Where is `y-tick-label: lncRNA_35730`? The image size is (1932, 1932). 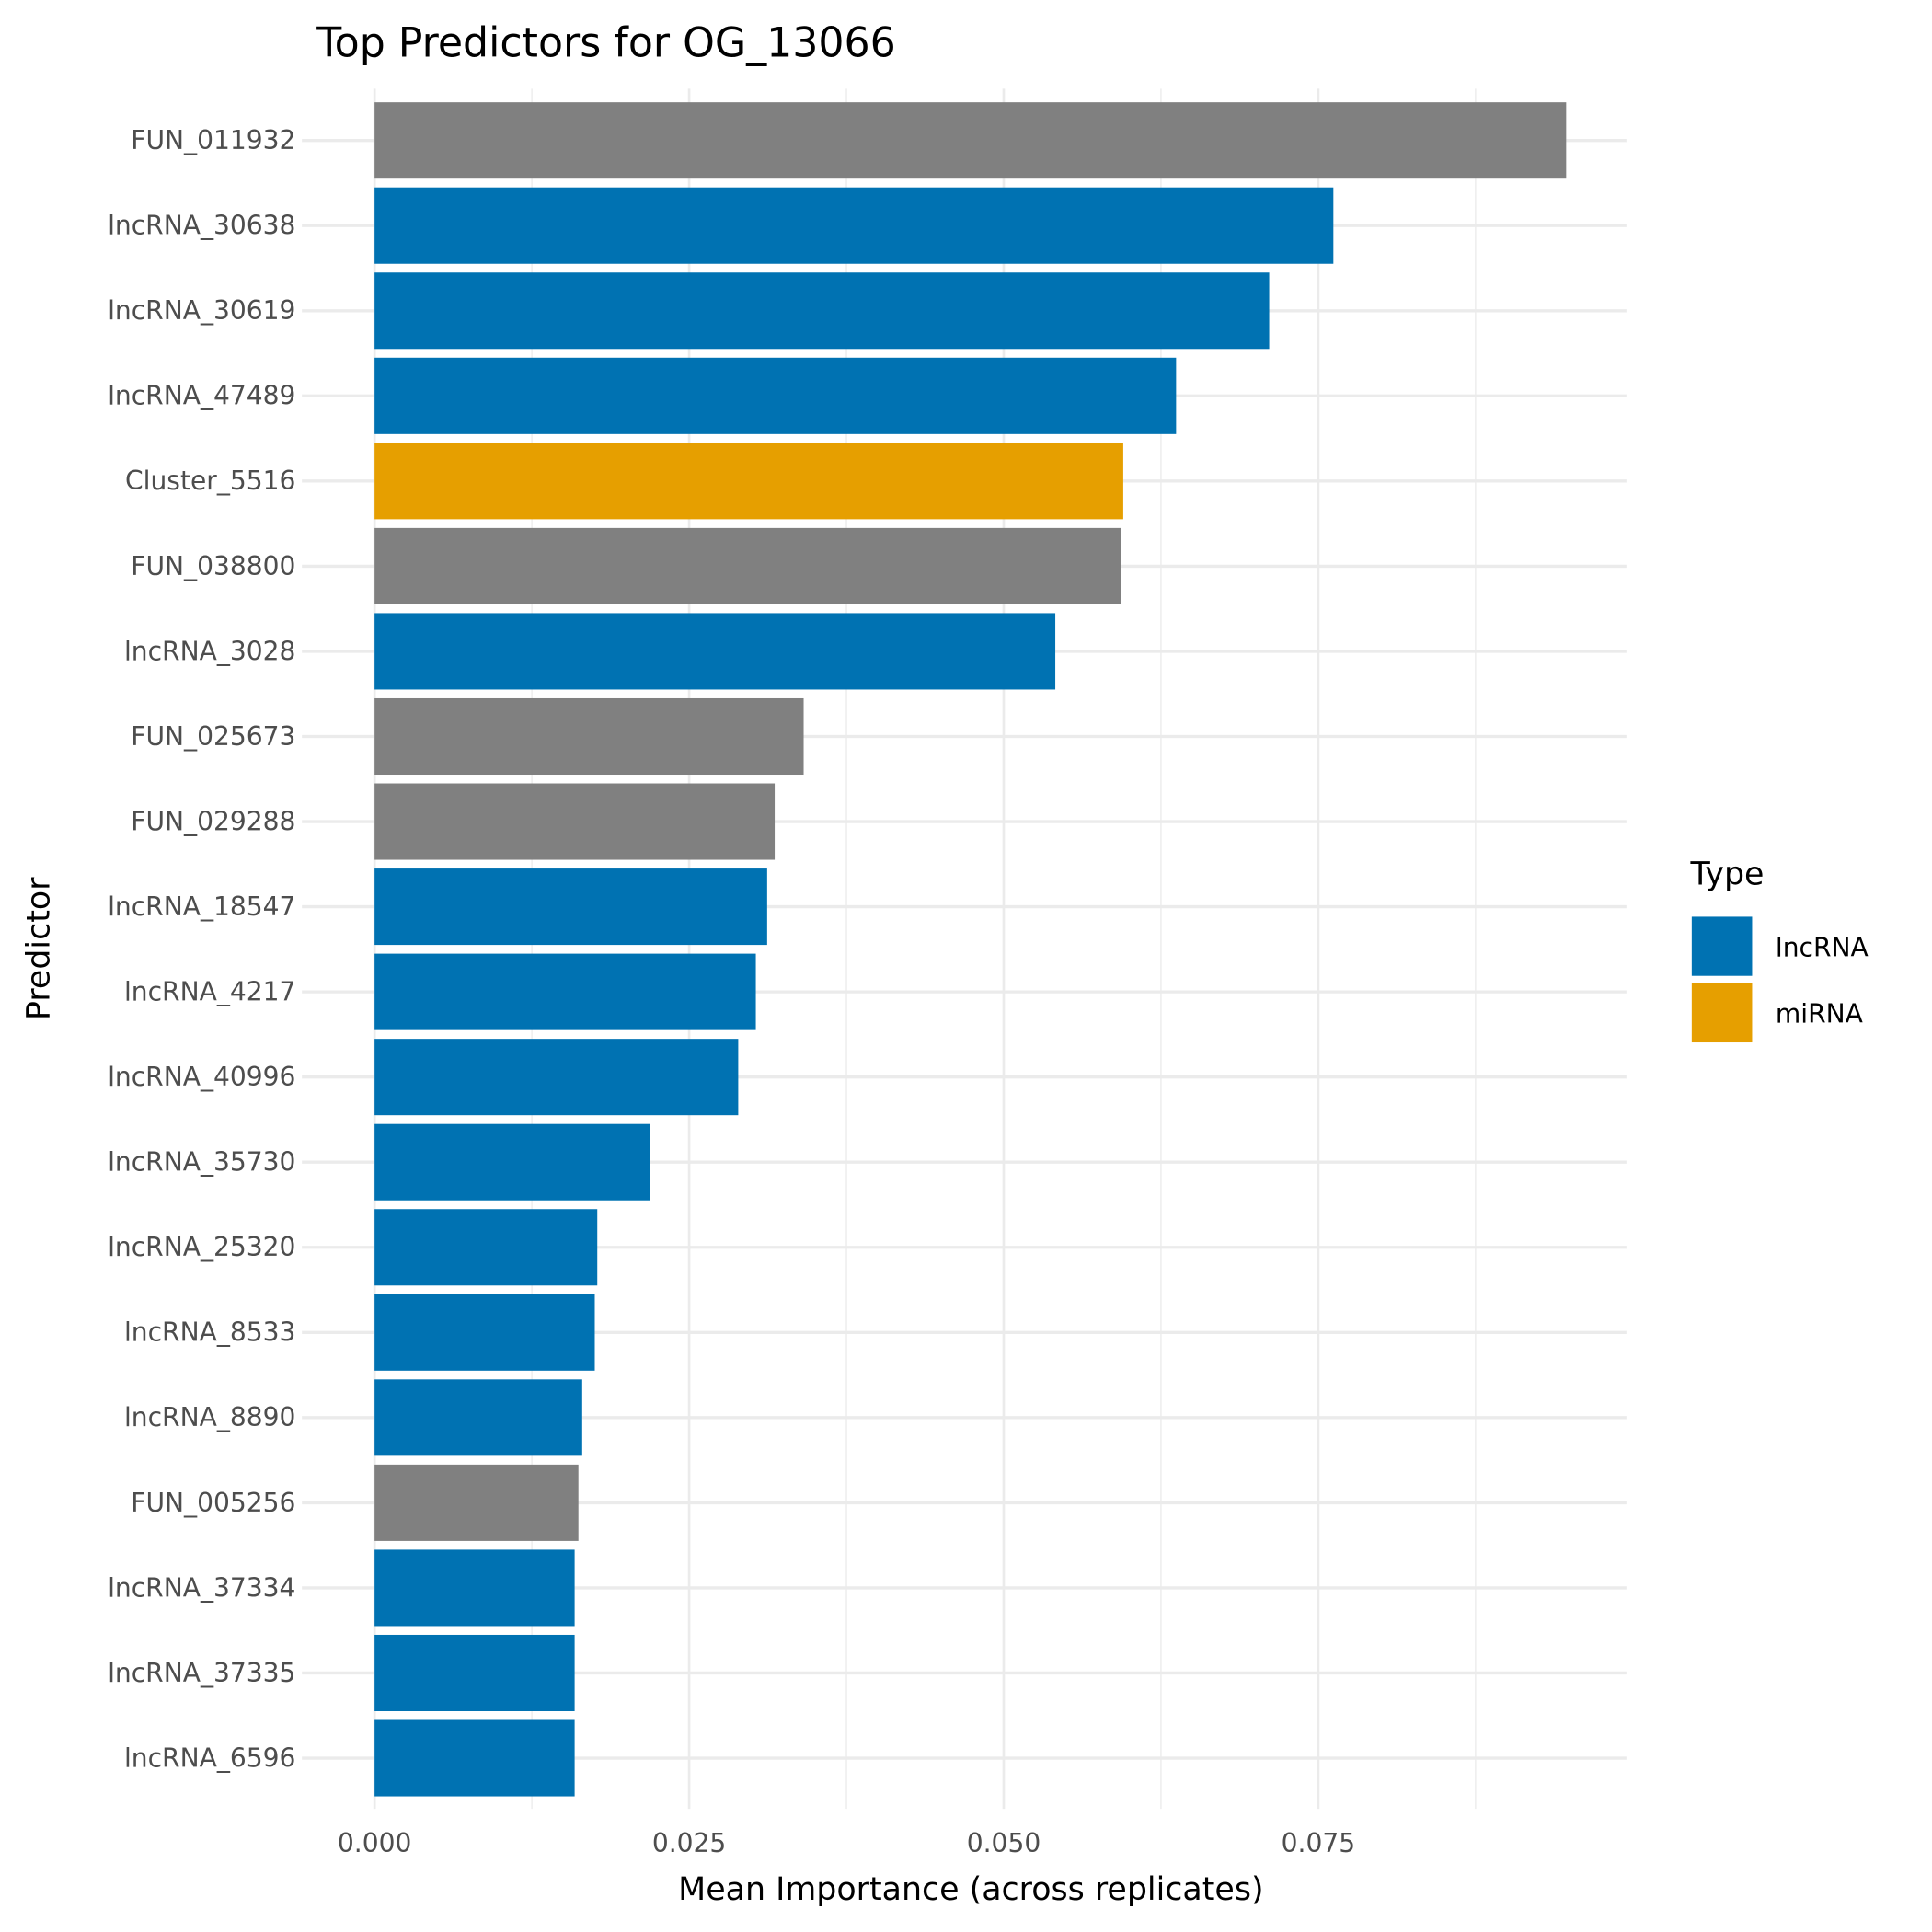 y-tick-label: lncRNA_35730 is located at coordinates (201, 1162).